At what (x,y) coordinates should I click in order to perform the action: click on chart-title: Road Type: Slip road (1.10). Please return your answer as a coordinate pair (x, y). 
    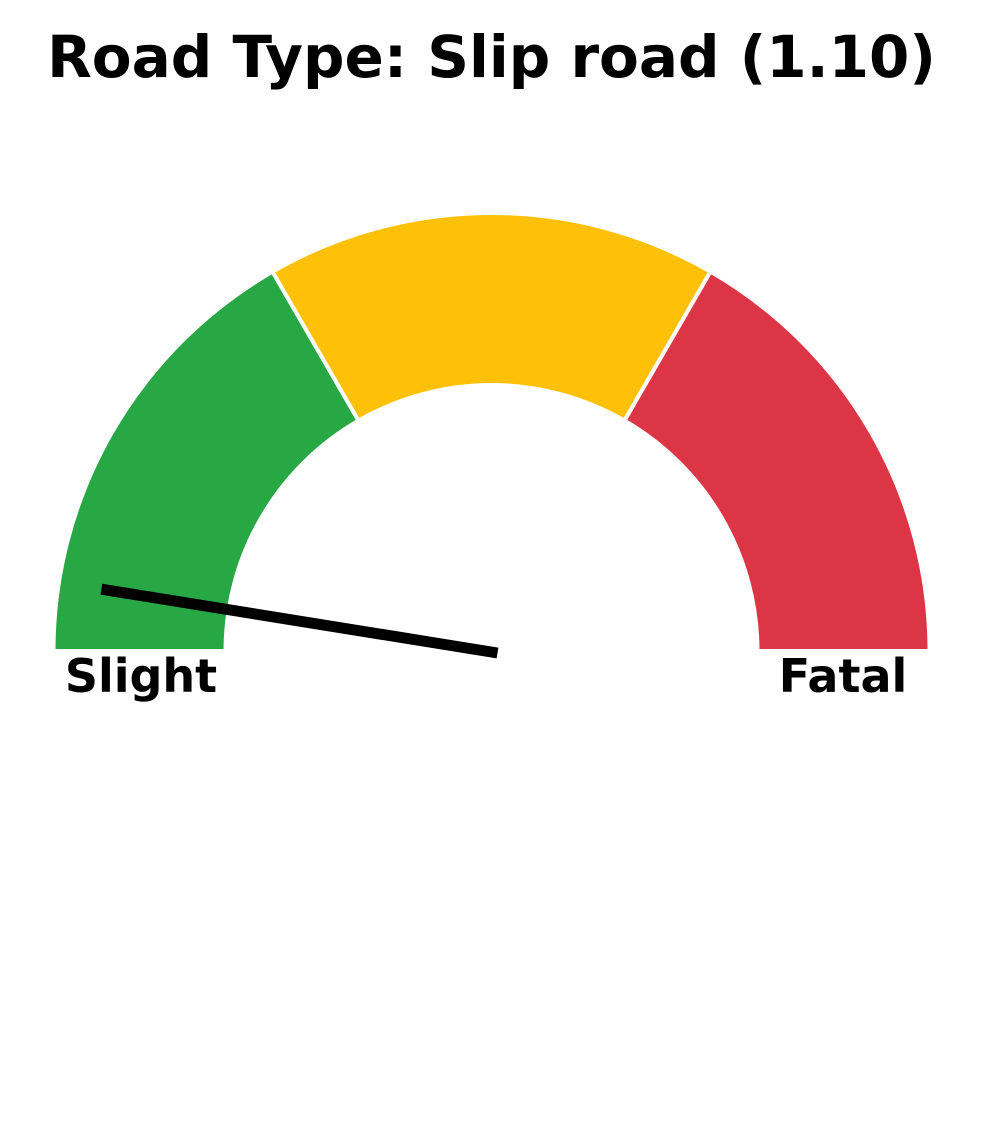
    Looking at the image, I should click on (491, 57).